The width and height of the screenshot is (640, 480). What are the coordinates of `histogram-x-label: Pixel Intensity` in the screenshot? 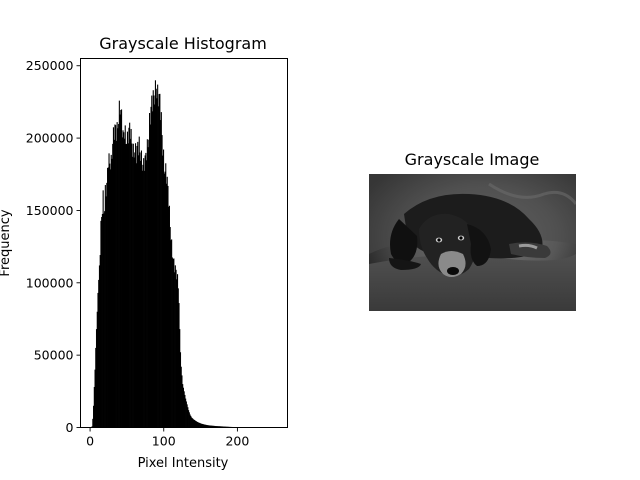 It's located at (183, 463).